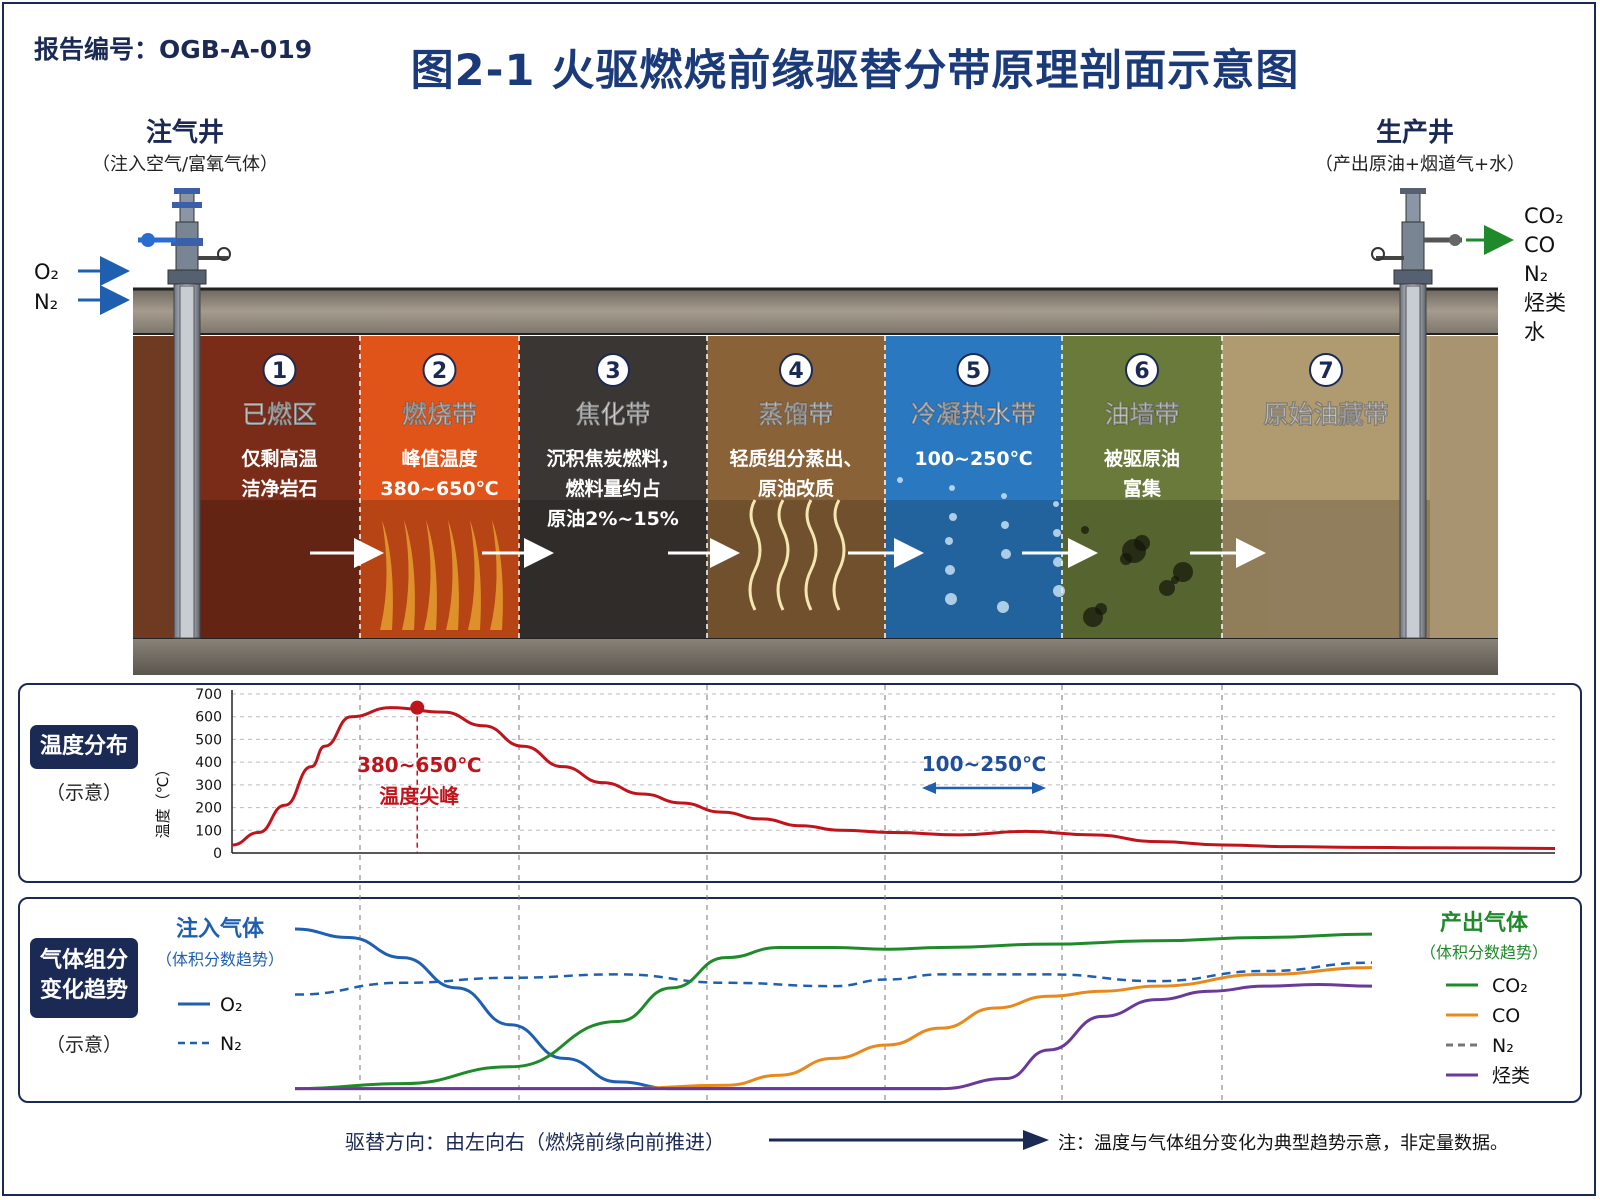  I want to click on zone-4-number: 4, so click(795, 371).